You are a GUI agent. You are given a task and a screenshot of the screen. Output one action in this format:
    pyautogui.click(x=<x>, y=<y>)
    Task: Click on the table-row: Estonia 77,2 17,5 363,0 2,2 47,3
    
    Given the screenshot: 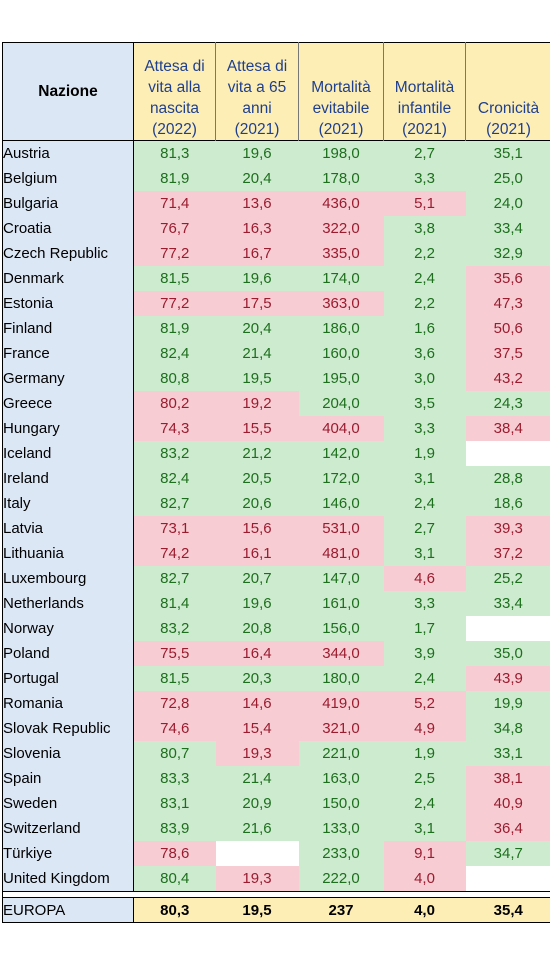 What is the action you would take?
    pyautogui.click(x=276, y=303)
    